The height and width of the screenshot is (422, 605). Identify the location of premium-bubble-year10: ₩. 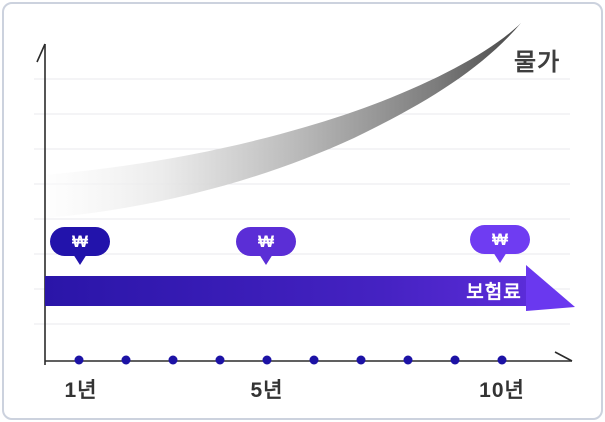
(500, 239).